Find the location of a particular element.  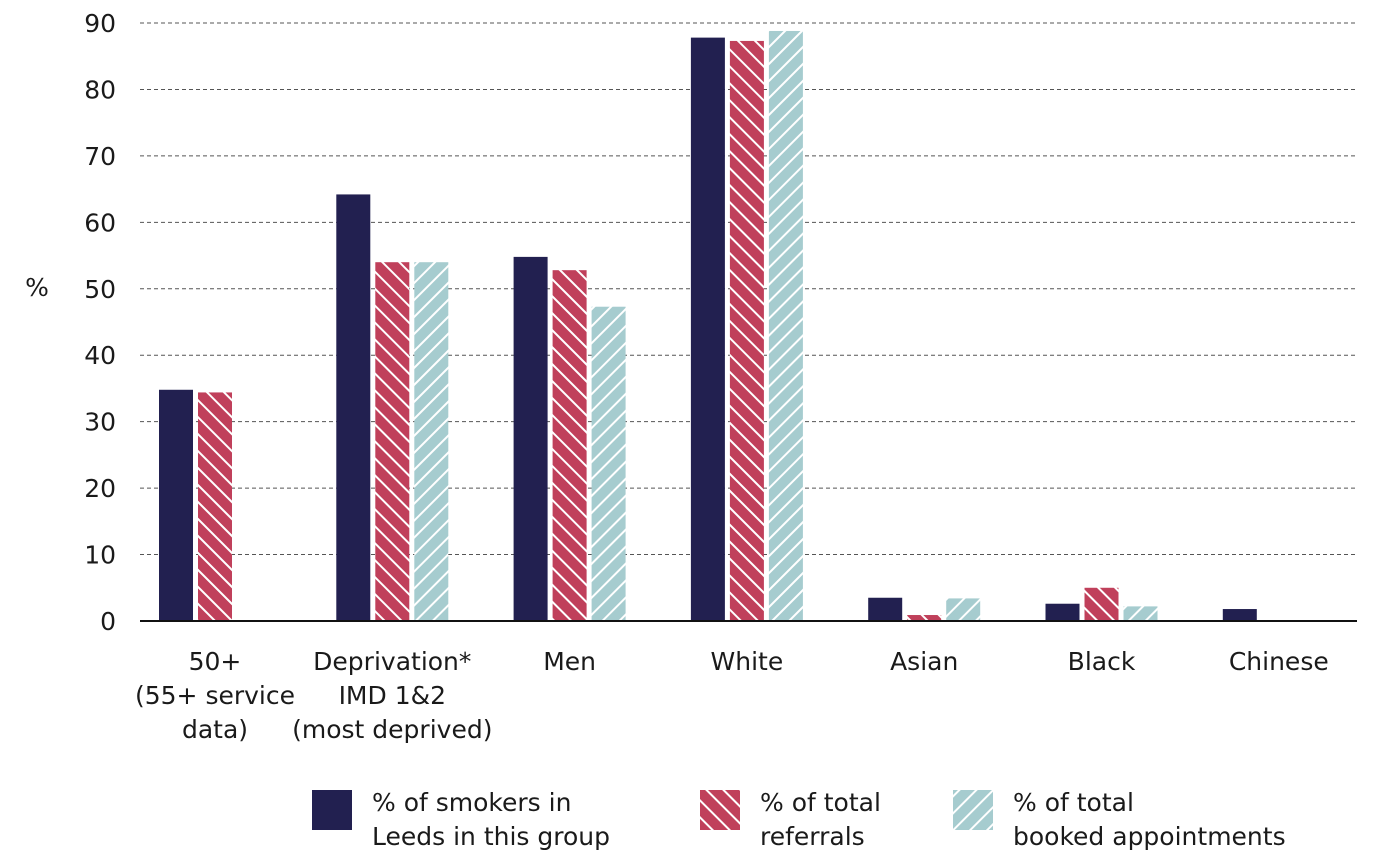

y-tick-label: 20 is located at coordinates (100, 488).